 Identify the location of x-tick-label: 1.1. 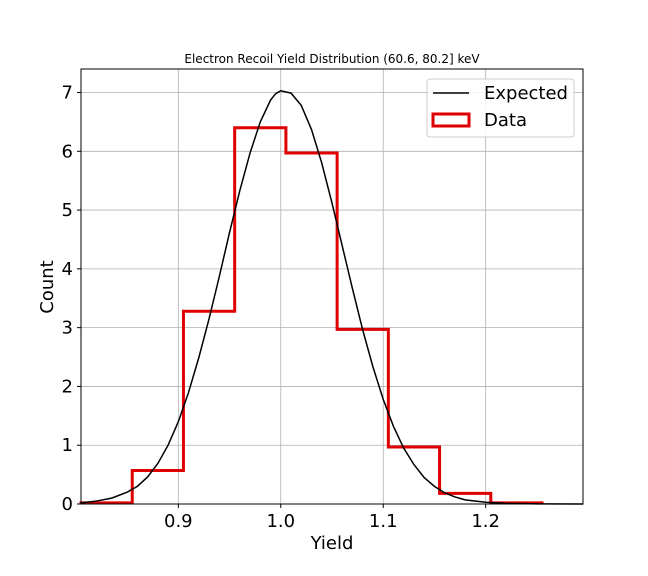
(383, 521).